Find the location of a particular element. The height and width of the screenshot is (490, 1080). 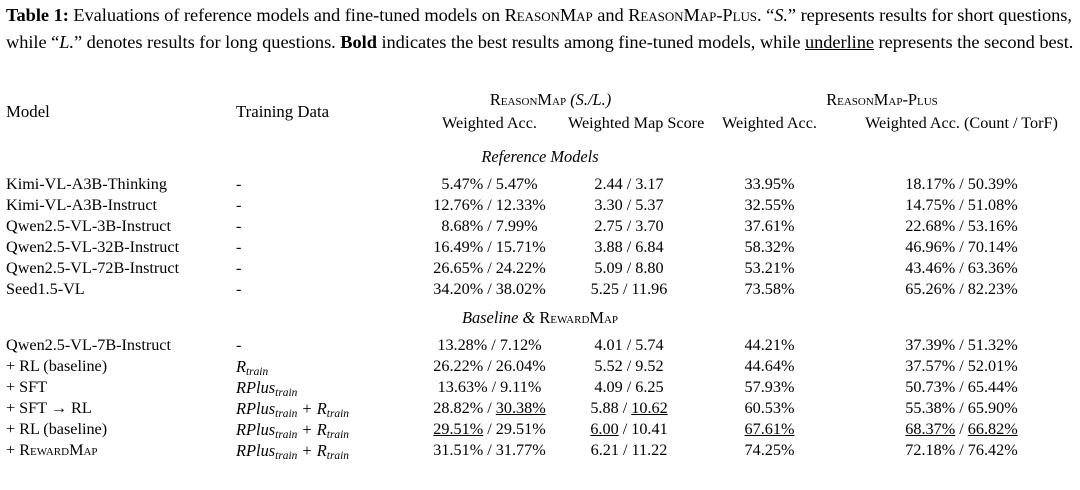

caption-symbol-short: S. is located at coordinates (781, 15).